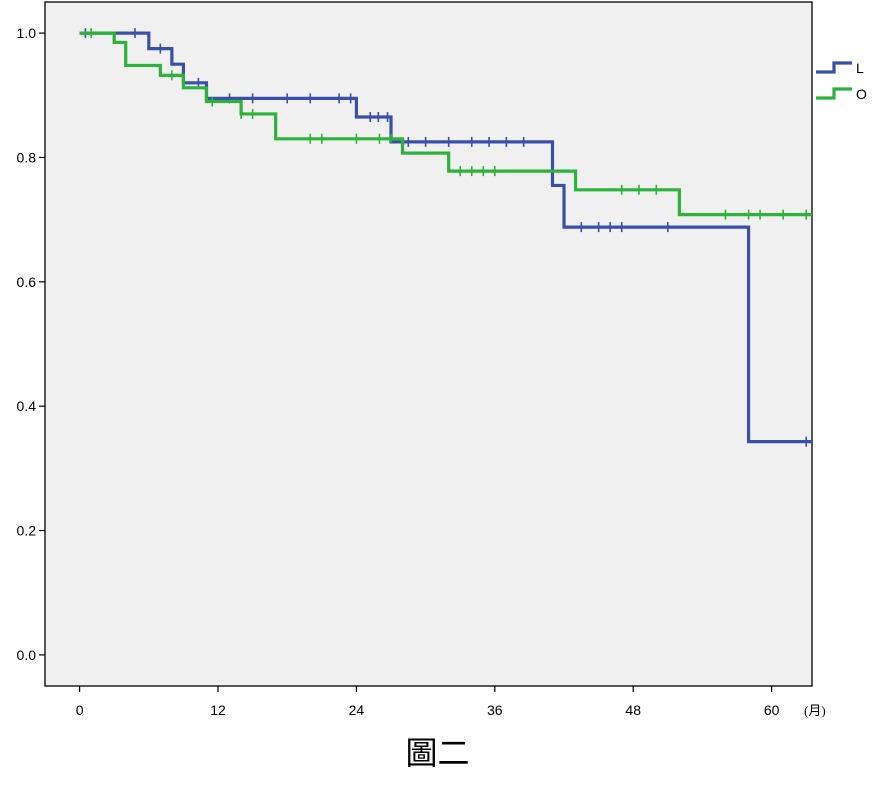 The image size is (875, 789). Describe the element at coordinates (772, 710) in the screenshot. I see `x-tick-label: 60` at that location.